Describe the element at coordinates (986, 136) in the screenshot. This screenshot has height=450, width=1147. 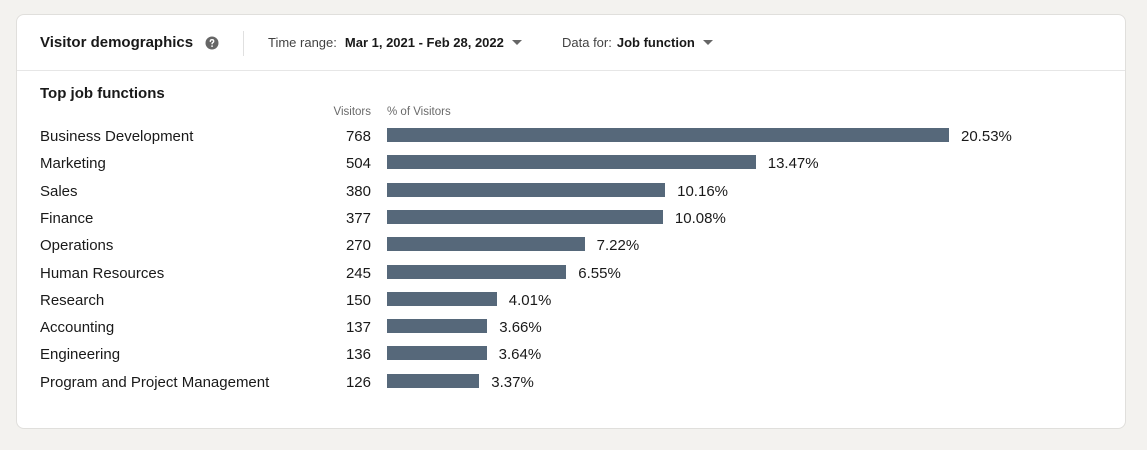
I see `percent-label: 20.53%` at that location.